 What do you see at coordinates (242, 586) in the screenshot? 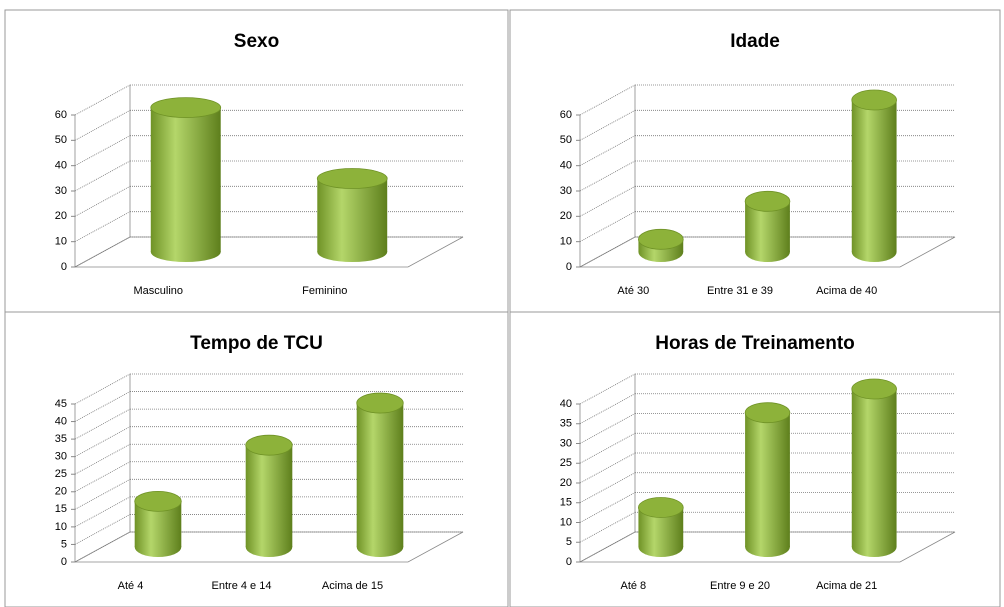
I see `x-tick-label: Entre 4 e 14` at bounding box center [242, 586].